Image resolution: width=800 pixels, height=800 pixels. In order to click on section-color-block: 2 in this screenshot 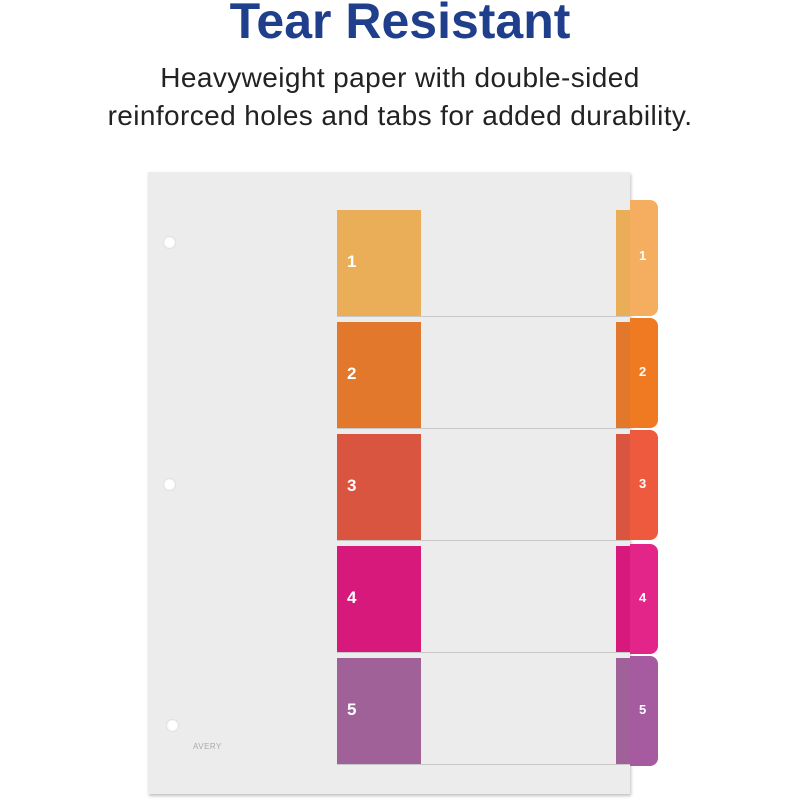, I will do `click(379, 375)`.